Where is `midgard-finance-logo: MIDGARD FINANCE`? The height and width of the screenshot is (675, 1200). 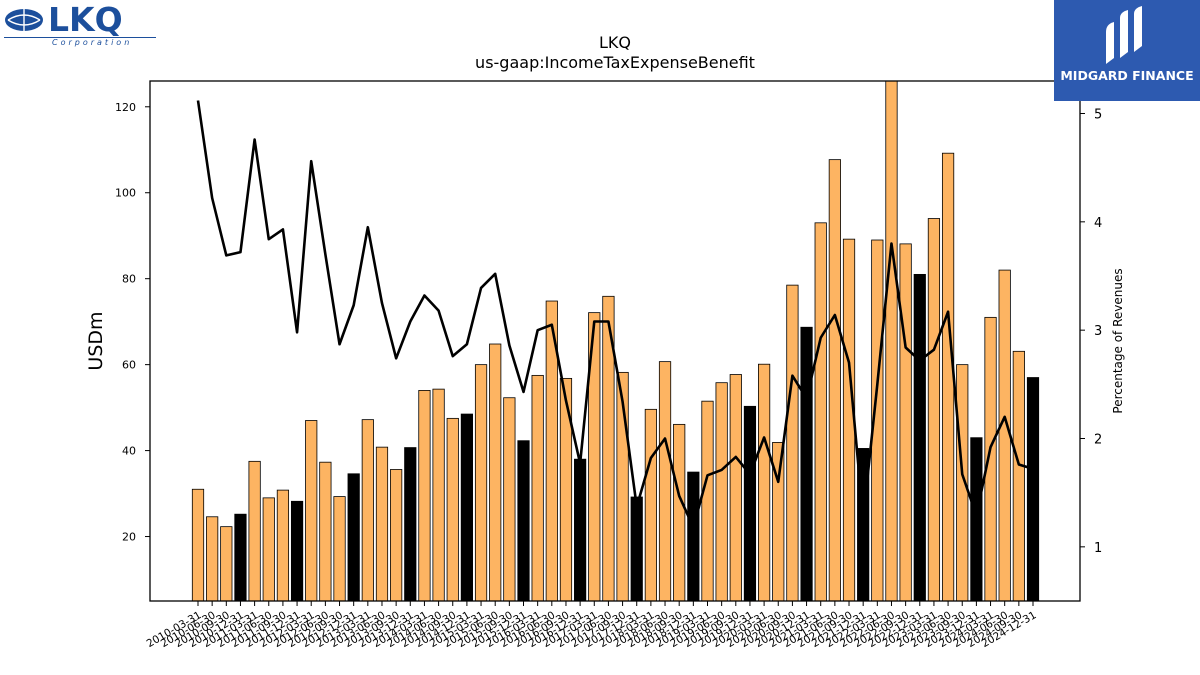
midgard-finance-logo: MIDGARD FINANCE is located at coordinates (1127, 50).